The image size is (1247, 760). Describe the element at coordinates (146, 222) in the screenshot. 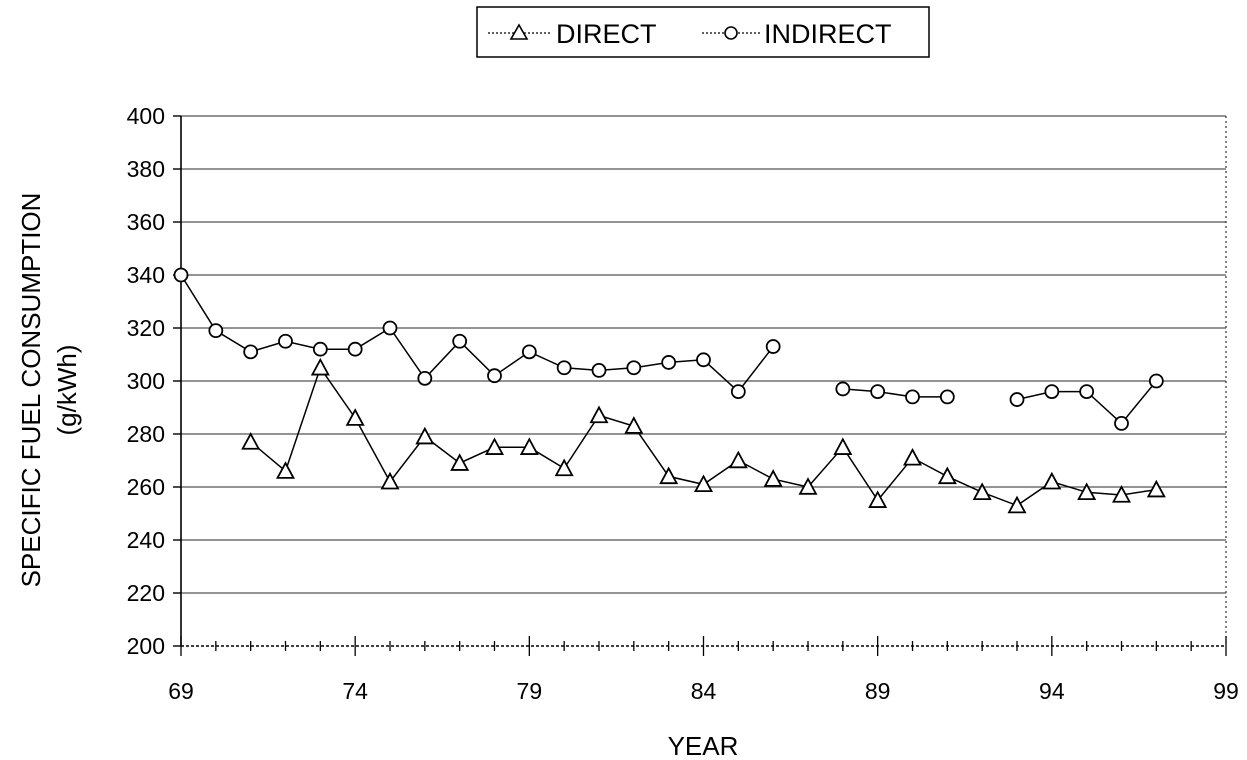

I see `y-tick-label-360: 360` at that location.